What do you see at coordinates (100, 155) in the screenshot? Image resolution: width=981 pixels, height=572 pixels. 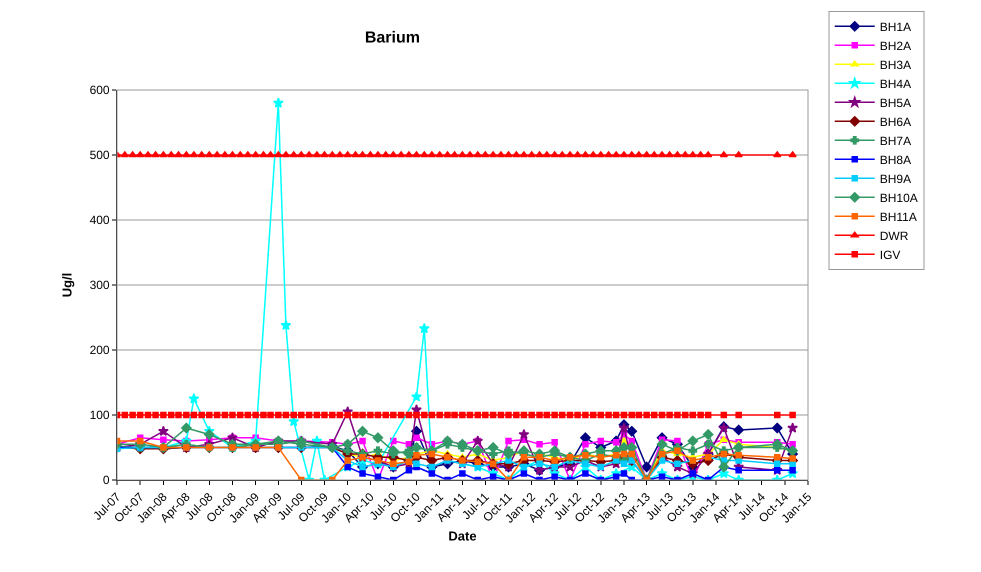 I see `y-tick-label: 500` at bounding box center [100, 155].